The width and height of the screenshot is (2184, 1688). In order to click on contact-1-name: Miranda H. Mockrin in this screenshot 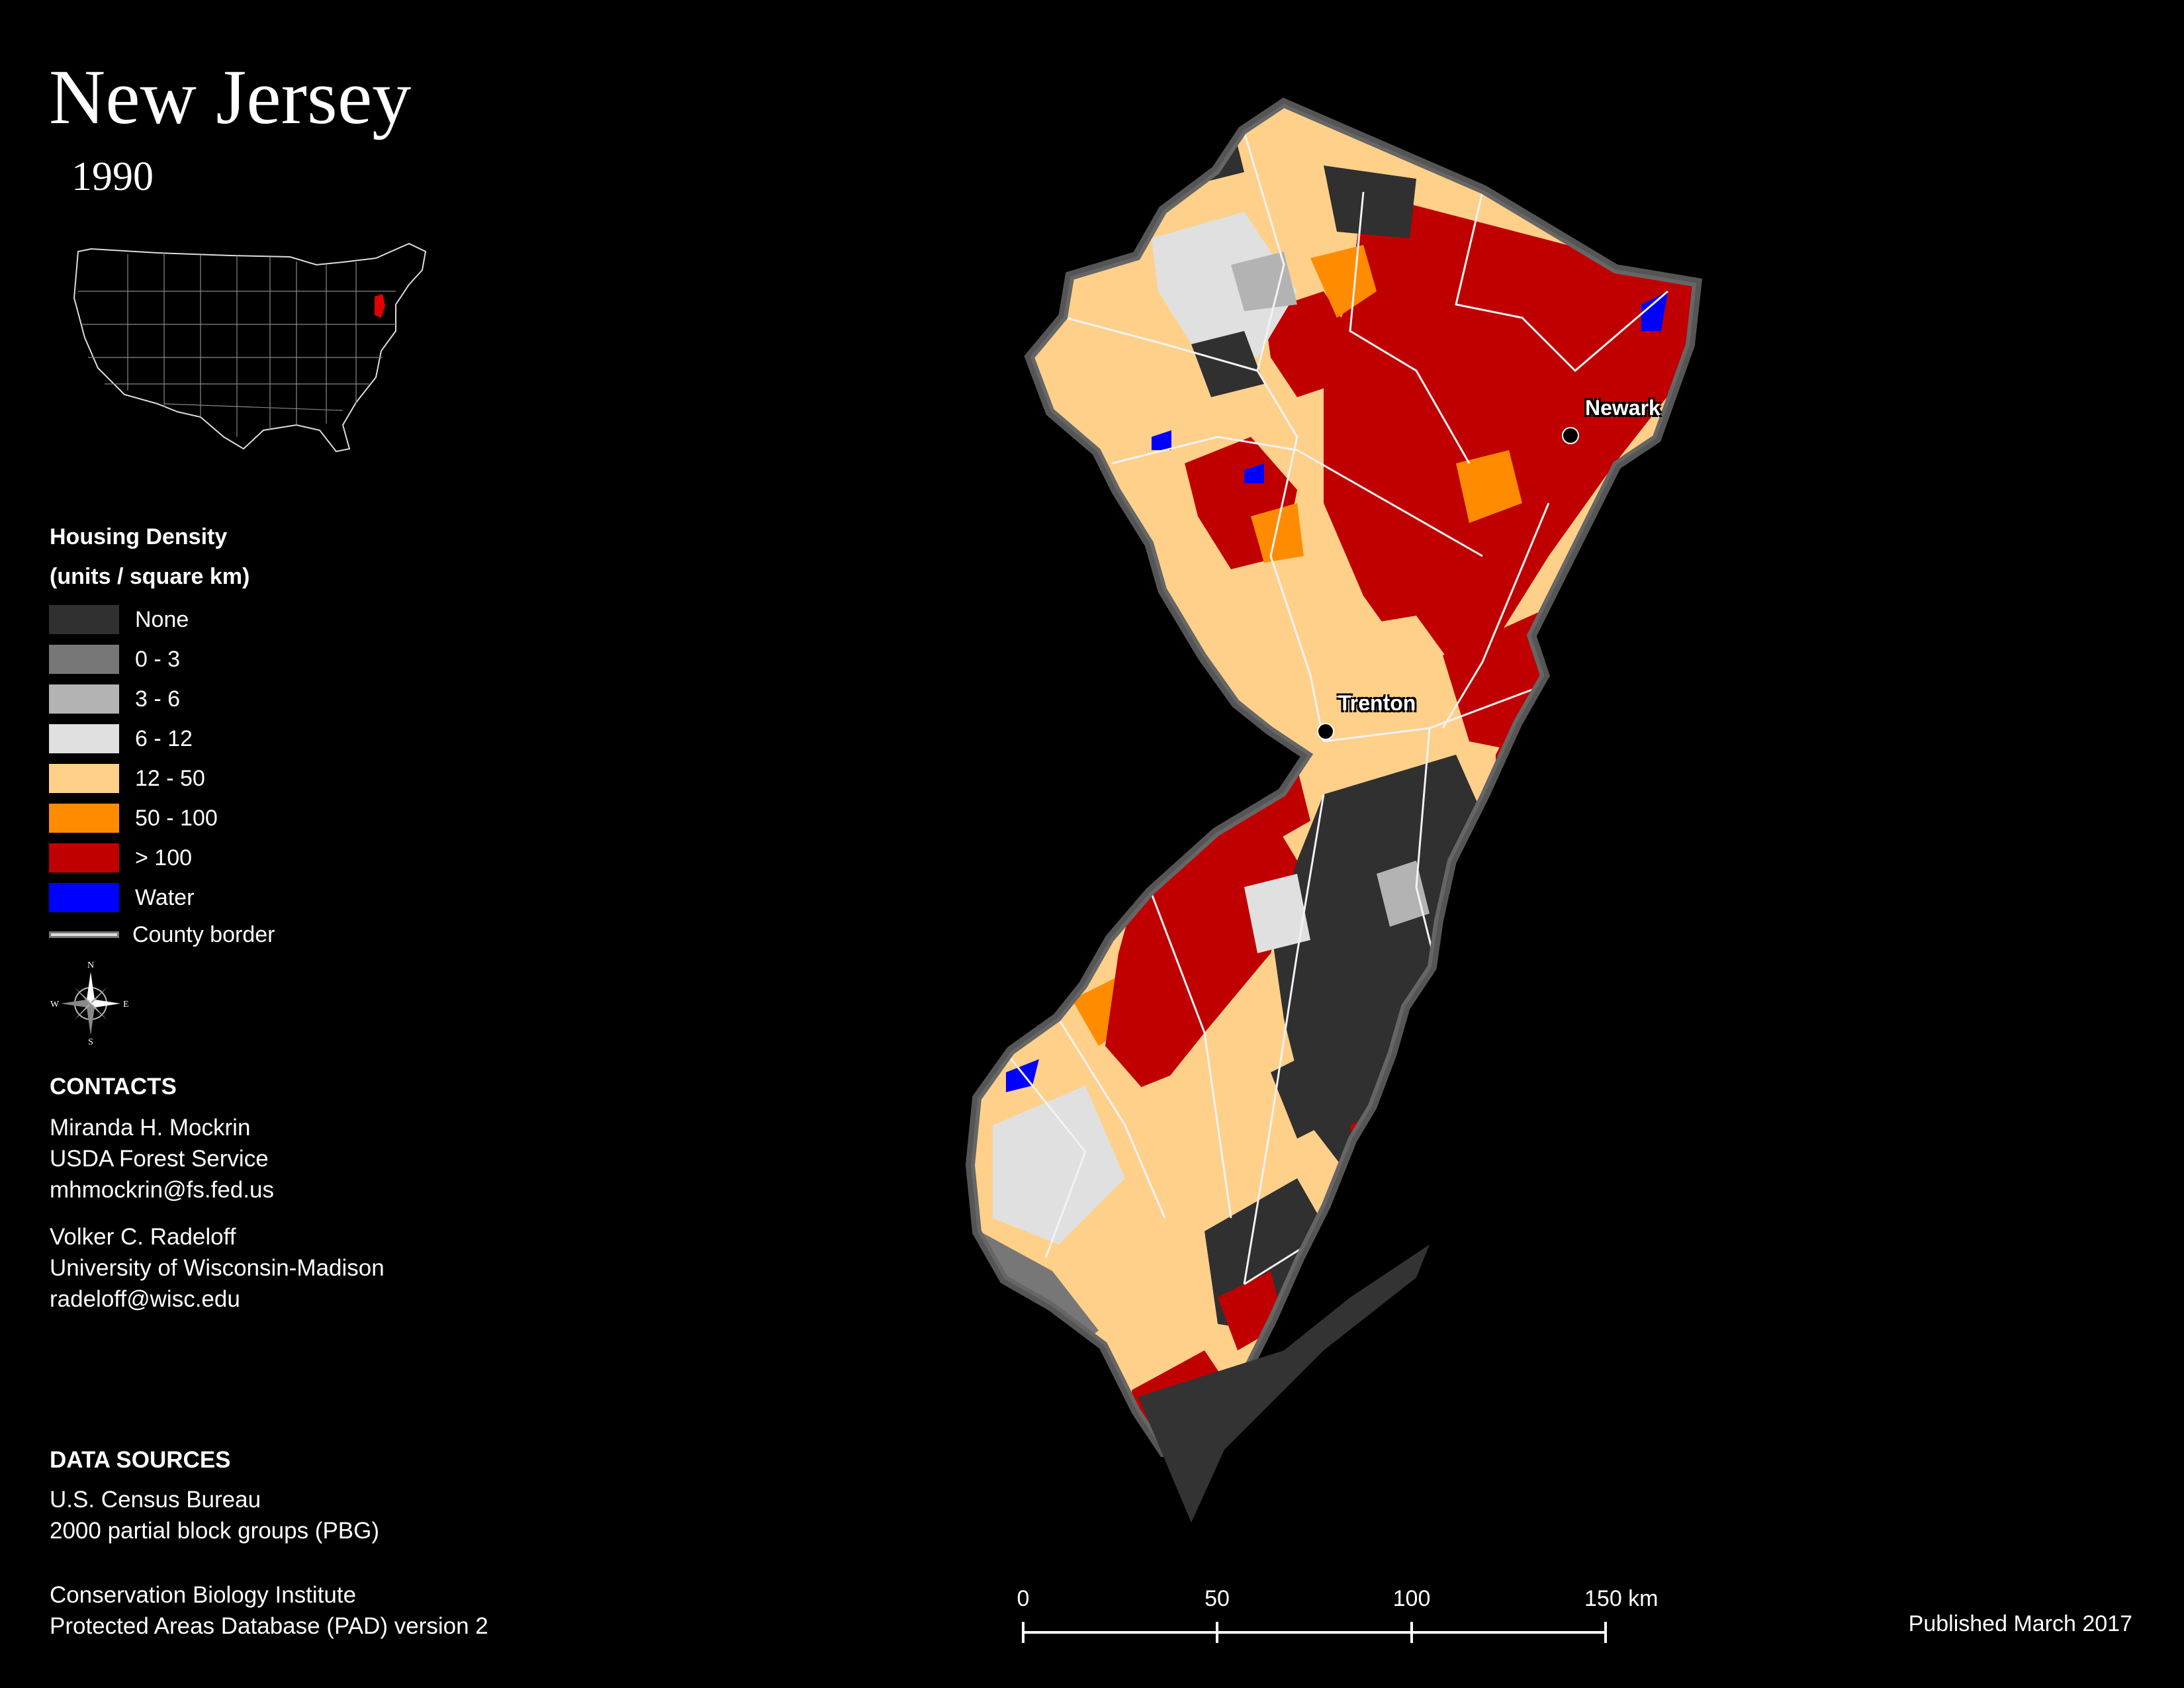, I will do `click(150, 1128)`.